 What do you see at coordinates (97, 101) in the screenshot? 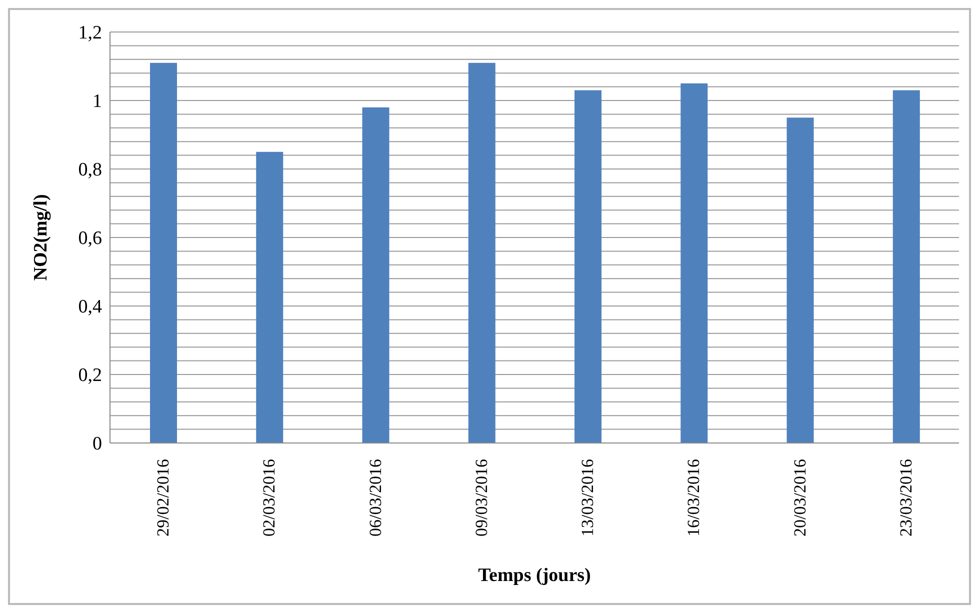
I see `y-tick-label: 1` at bounding box center [97, 101].